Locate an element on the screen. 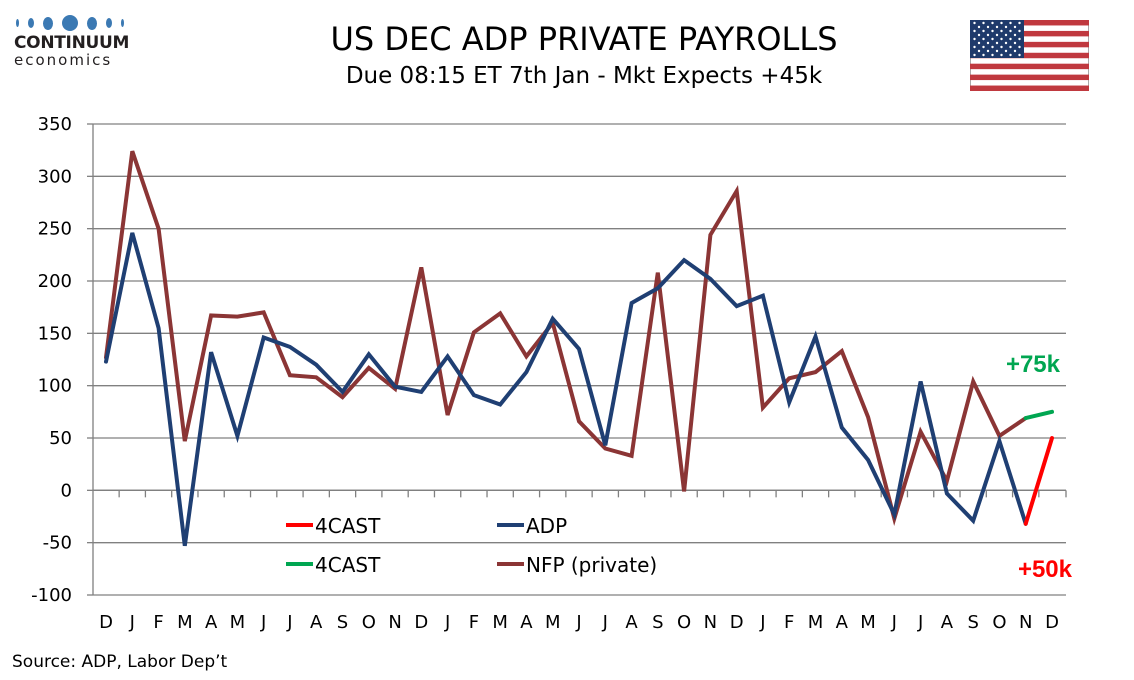 This screenshot has width=1134, height=680. x-tick-label: F is located at coordinates (474, 622).